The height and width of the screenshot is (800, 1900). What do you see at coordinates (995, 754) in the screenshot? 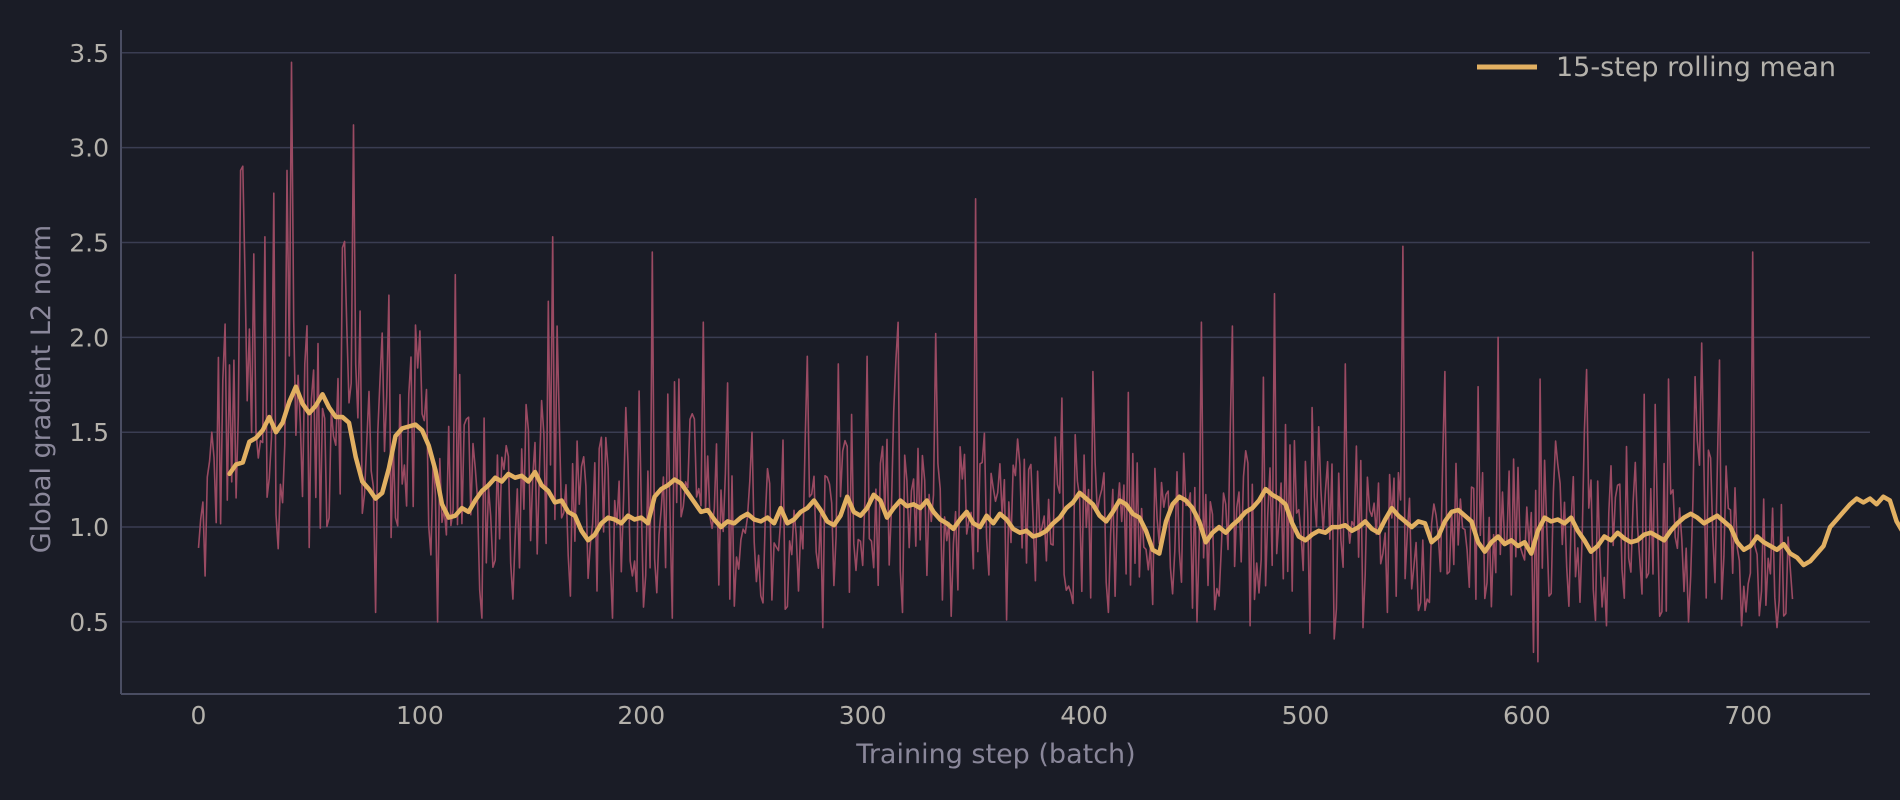
I see `x-axis-title: Training step (batch)` at bounding box center [995, 754].